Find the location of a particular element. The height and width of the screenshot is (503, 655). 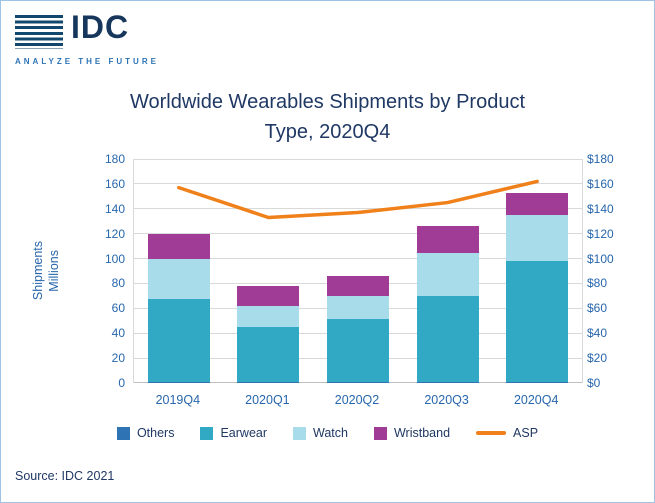

left-tick-label: 20 is located at coordinates (118, 358).